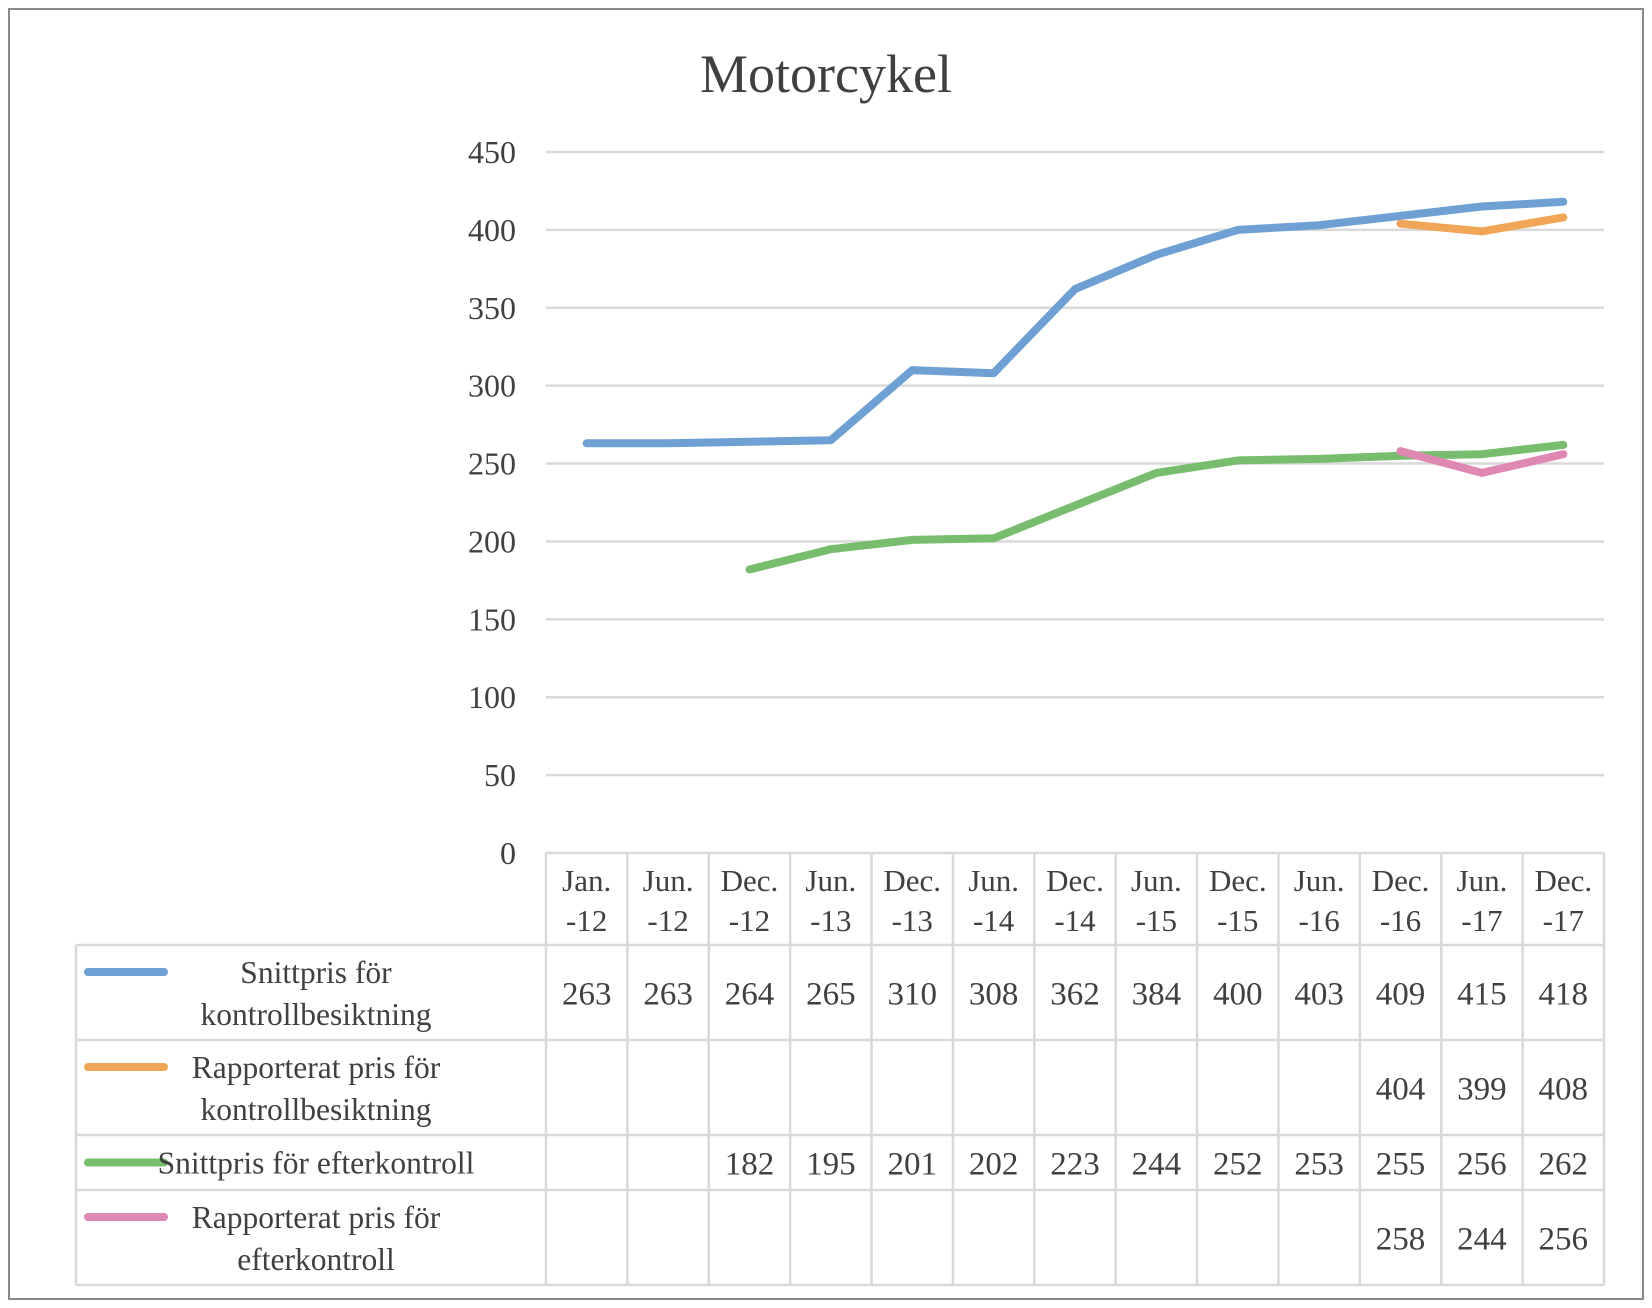 Image resolution: width=1652 pixels, height=1308 pixels. Describe the element at coordinates (492, 230) in the screenshot. I see `y-tick-label: 400` at that location.